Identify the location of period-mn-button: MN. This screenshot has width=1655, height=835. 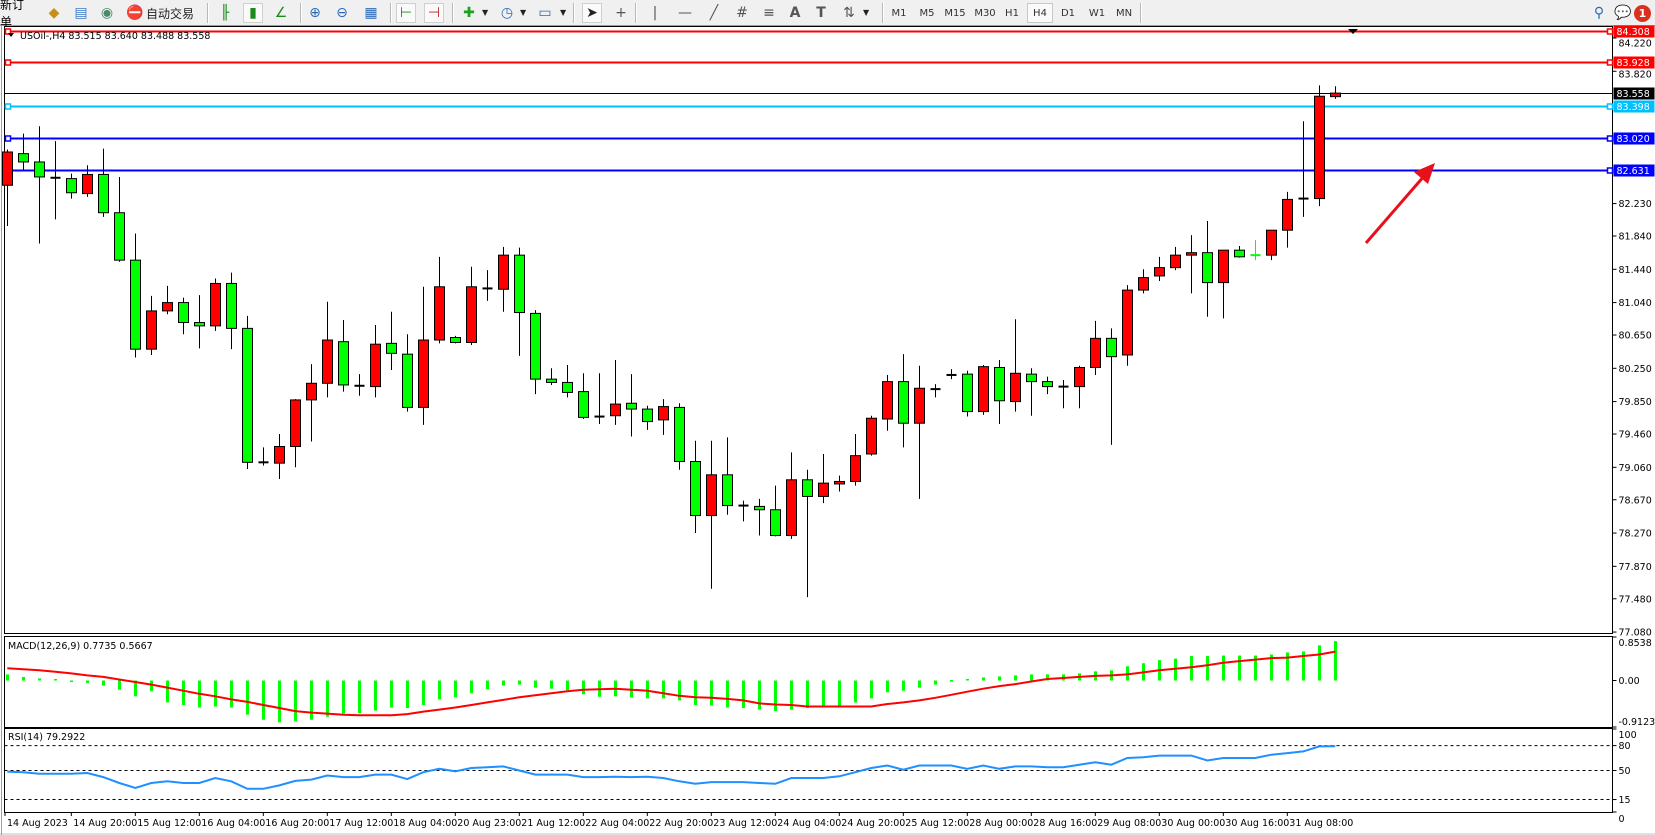
(1124, 13).